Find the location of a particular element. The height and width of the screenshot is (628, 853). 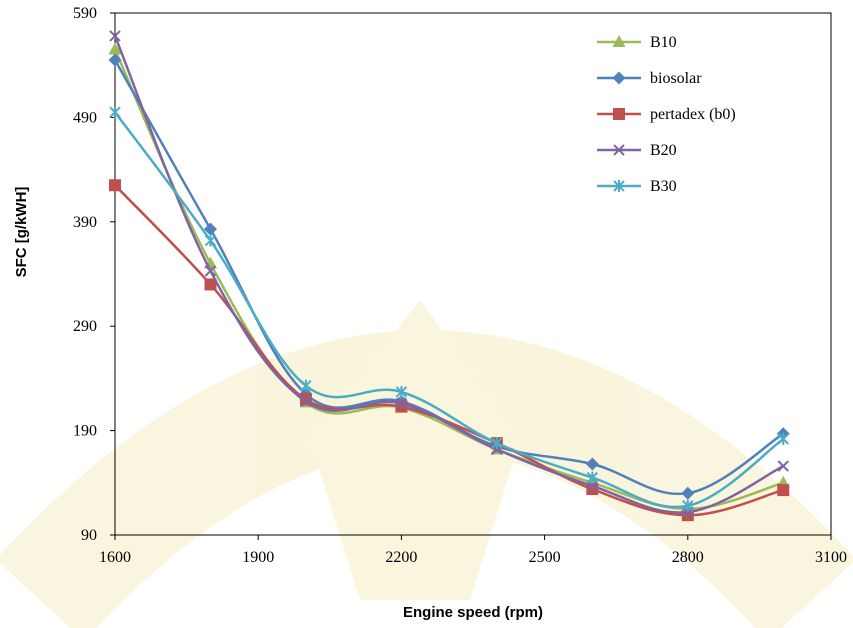

legend-item-b10: B10 is located at coordinates (637, 42).